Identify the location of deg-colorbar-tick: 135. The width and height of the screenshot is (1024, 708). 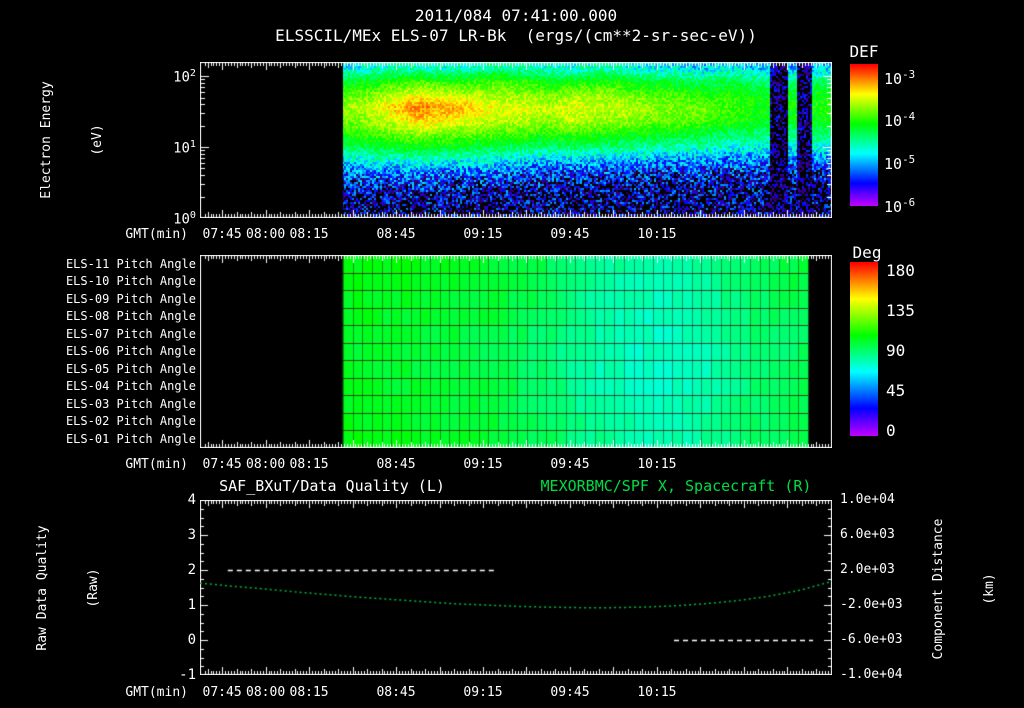
(900, 310).